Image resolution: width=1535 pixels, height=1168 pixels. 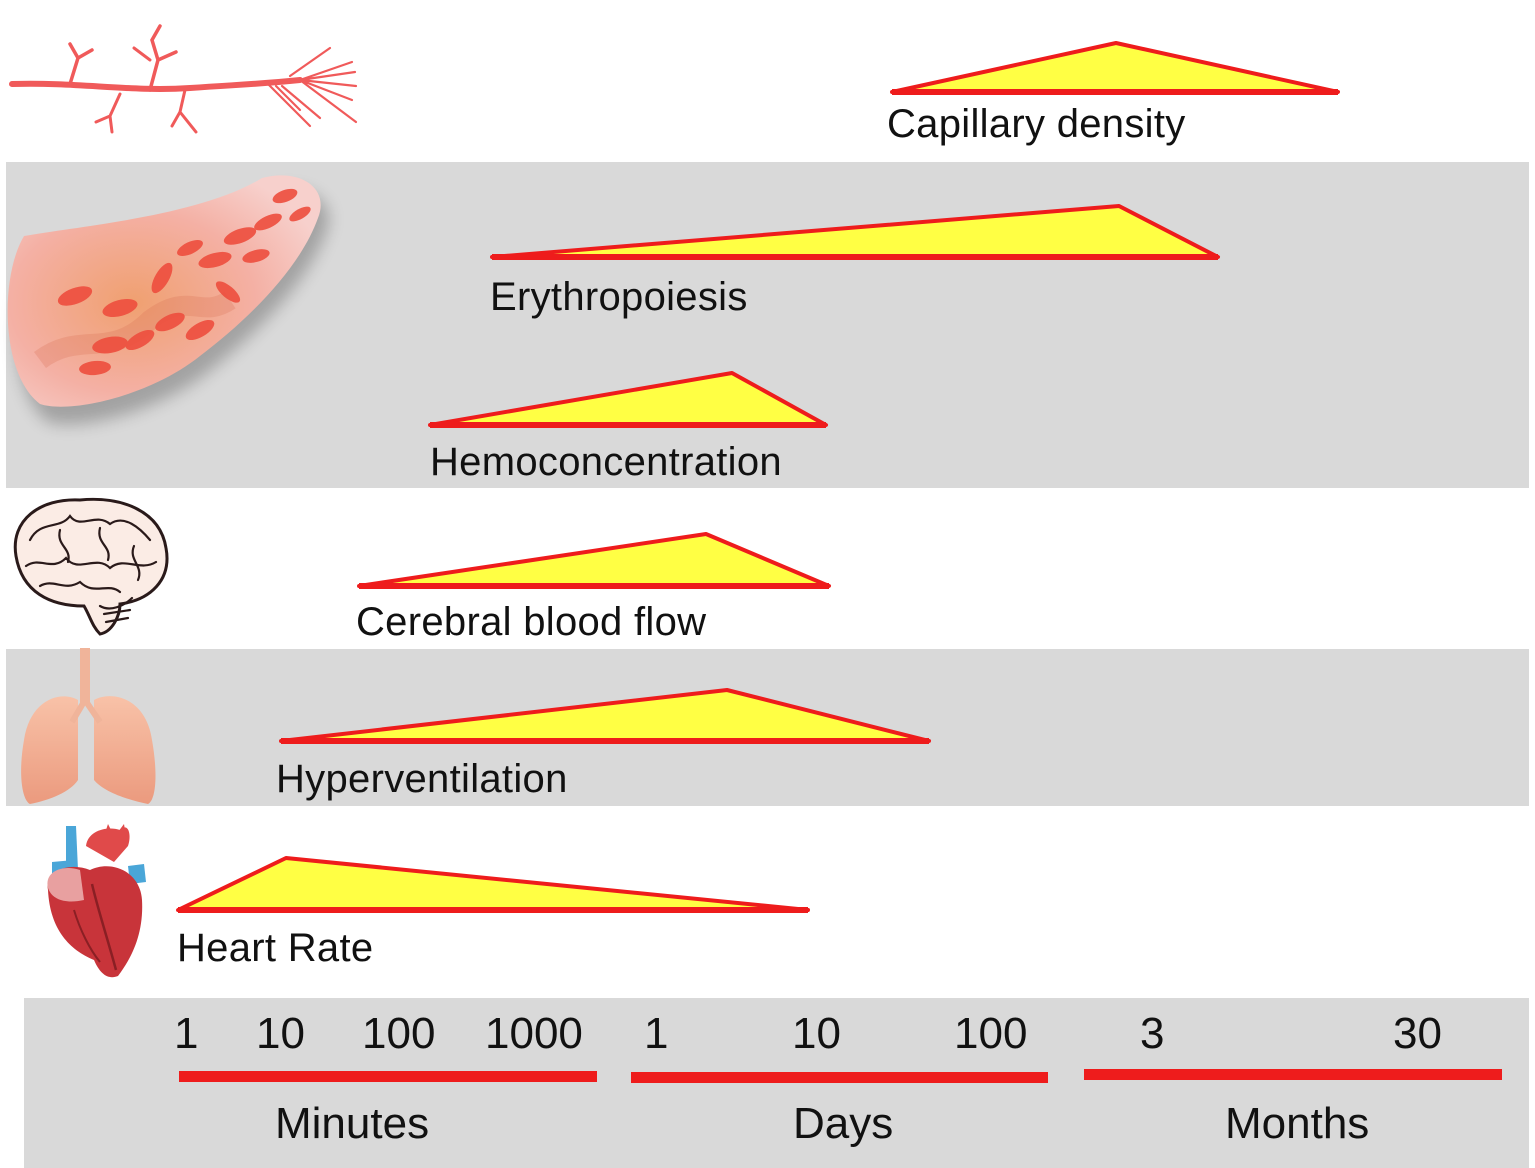 I want to click on erythropoiesis-triangle, so click(x=855, y=232).